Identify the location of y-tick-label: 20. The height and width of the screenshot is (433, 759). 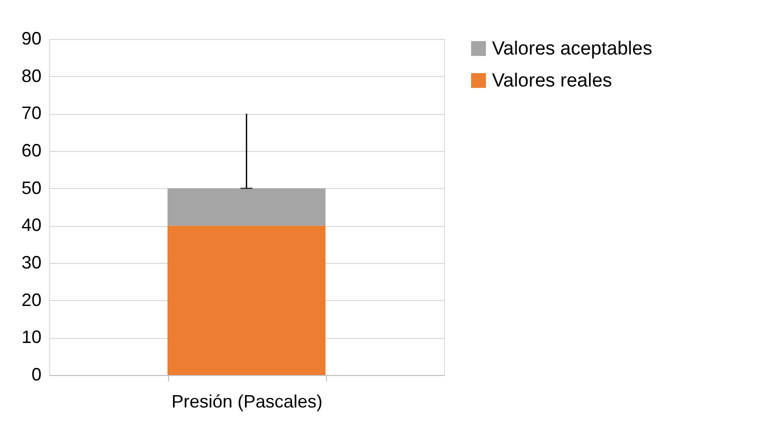
(31, 300).